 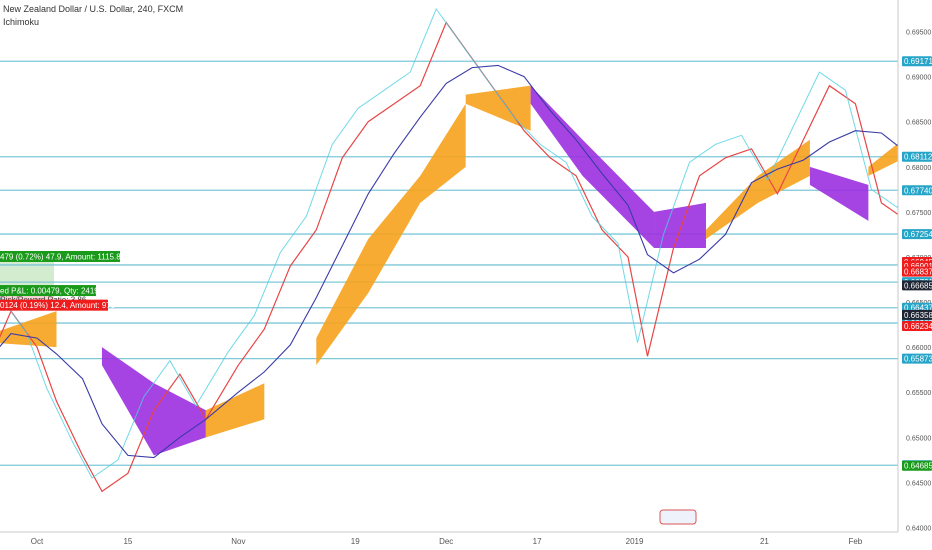 I want to click on indicator-name: Ichimoku, so click(x=21, y=22).